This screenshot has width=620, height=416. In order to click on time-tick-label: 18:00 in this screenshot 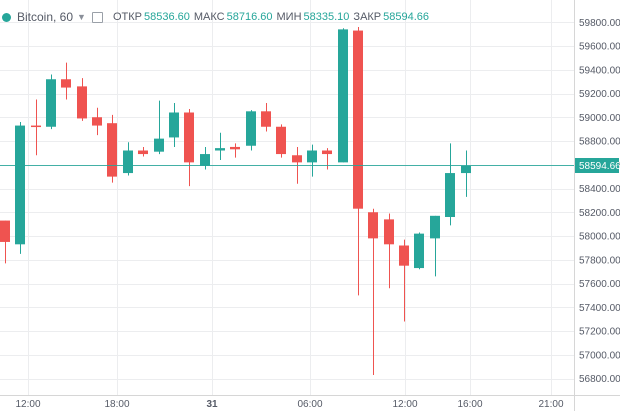, I will do `click(116, 404)`.